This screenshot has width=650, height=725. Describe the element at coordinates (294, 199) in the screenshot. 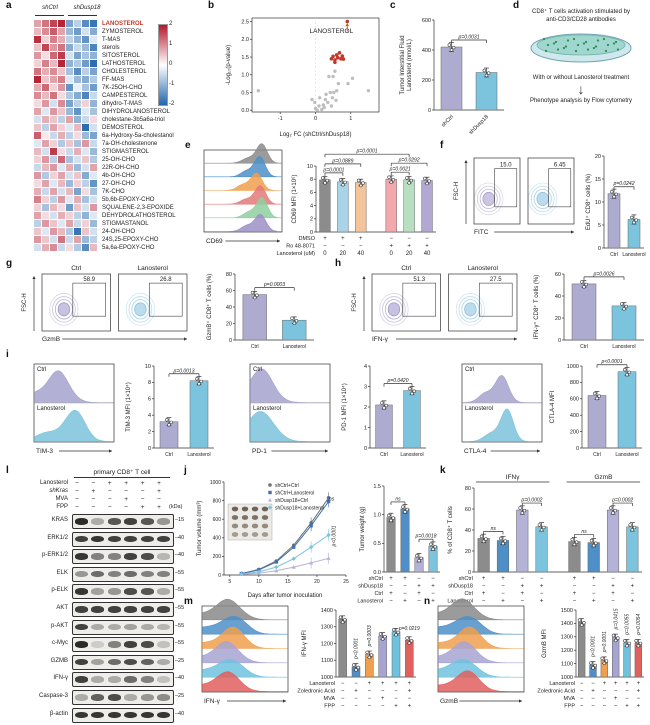

I see `svg-text: CD69 MFI (1×10⁶)` at that location.